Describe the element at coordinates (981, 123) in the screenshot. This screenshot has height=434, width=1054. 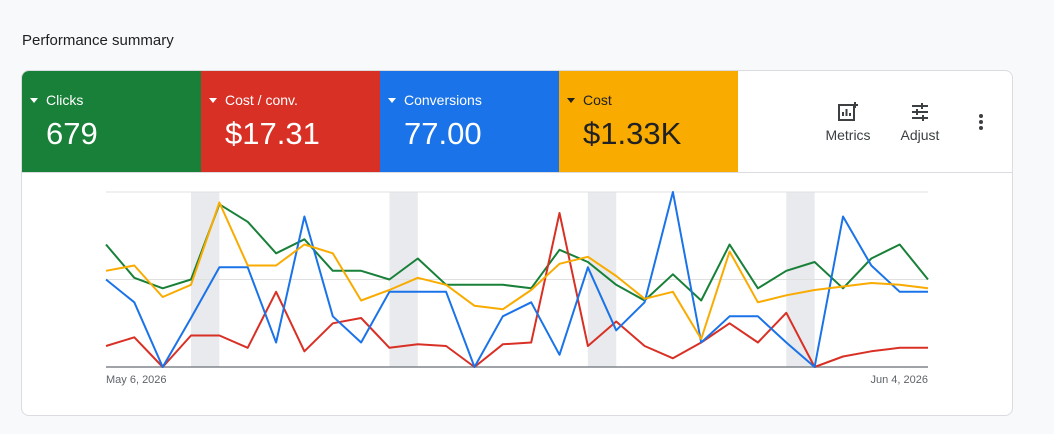
I see `more-menu` at that location.